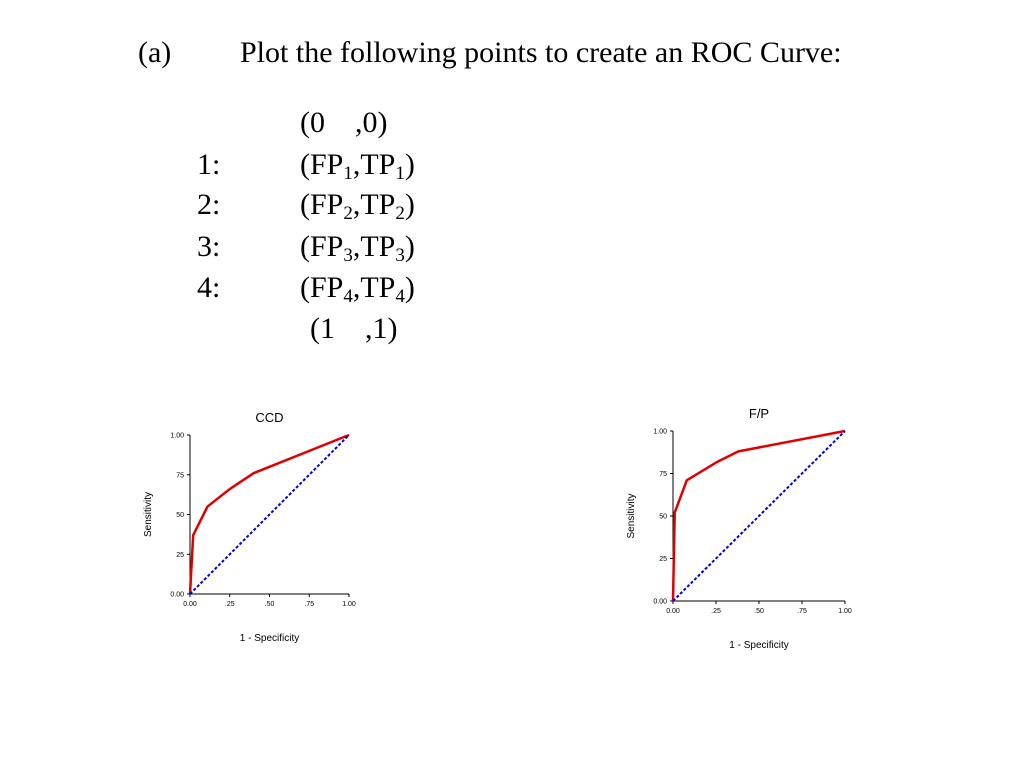 Image resolution: width=1024 pixels, height=768 pixels. What do you see at coordinates (759, 413) in the screenshot?
I see `chart-title: F/P` at bounding box center [759, 413].